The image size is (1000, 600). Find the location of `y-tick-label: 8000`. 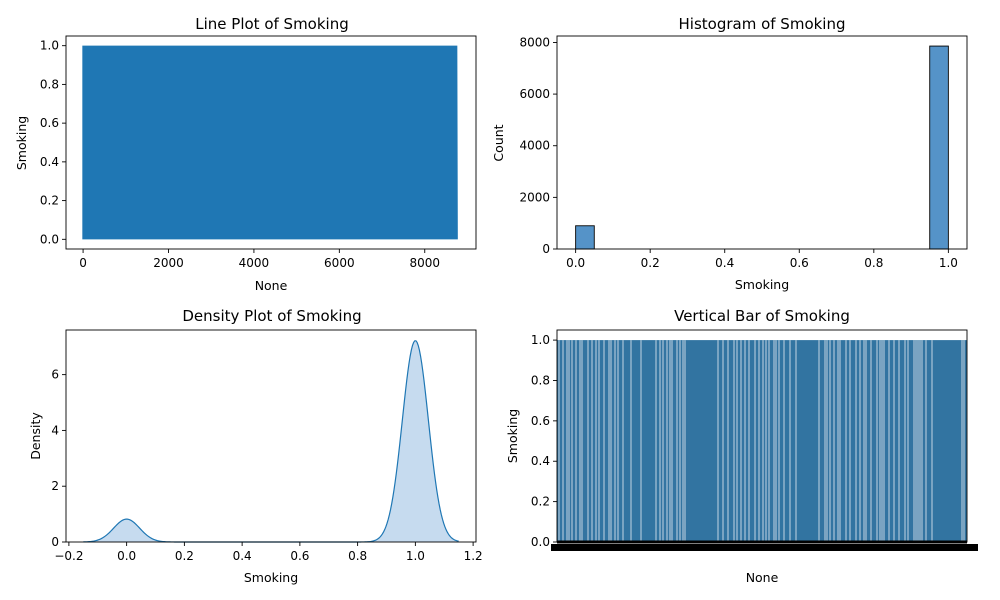

y-tick-label: 8000 is located at coordinates (534, 42).